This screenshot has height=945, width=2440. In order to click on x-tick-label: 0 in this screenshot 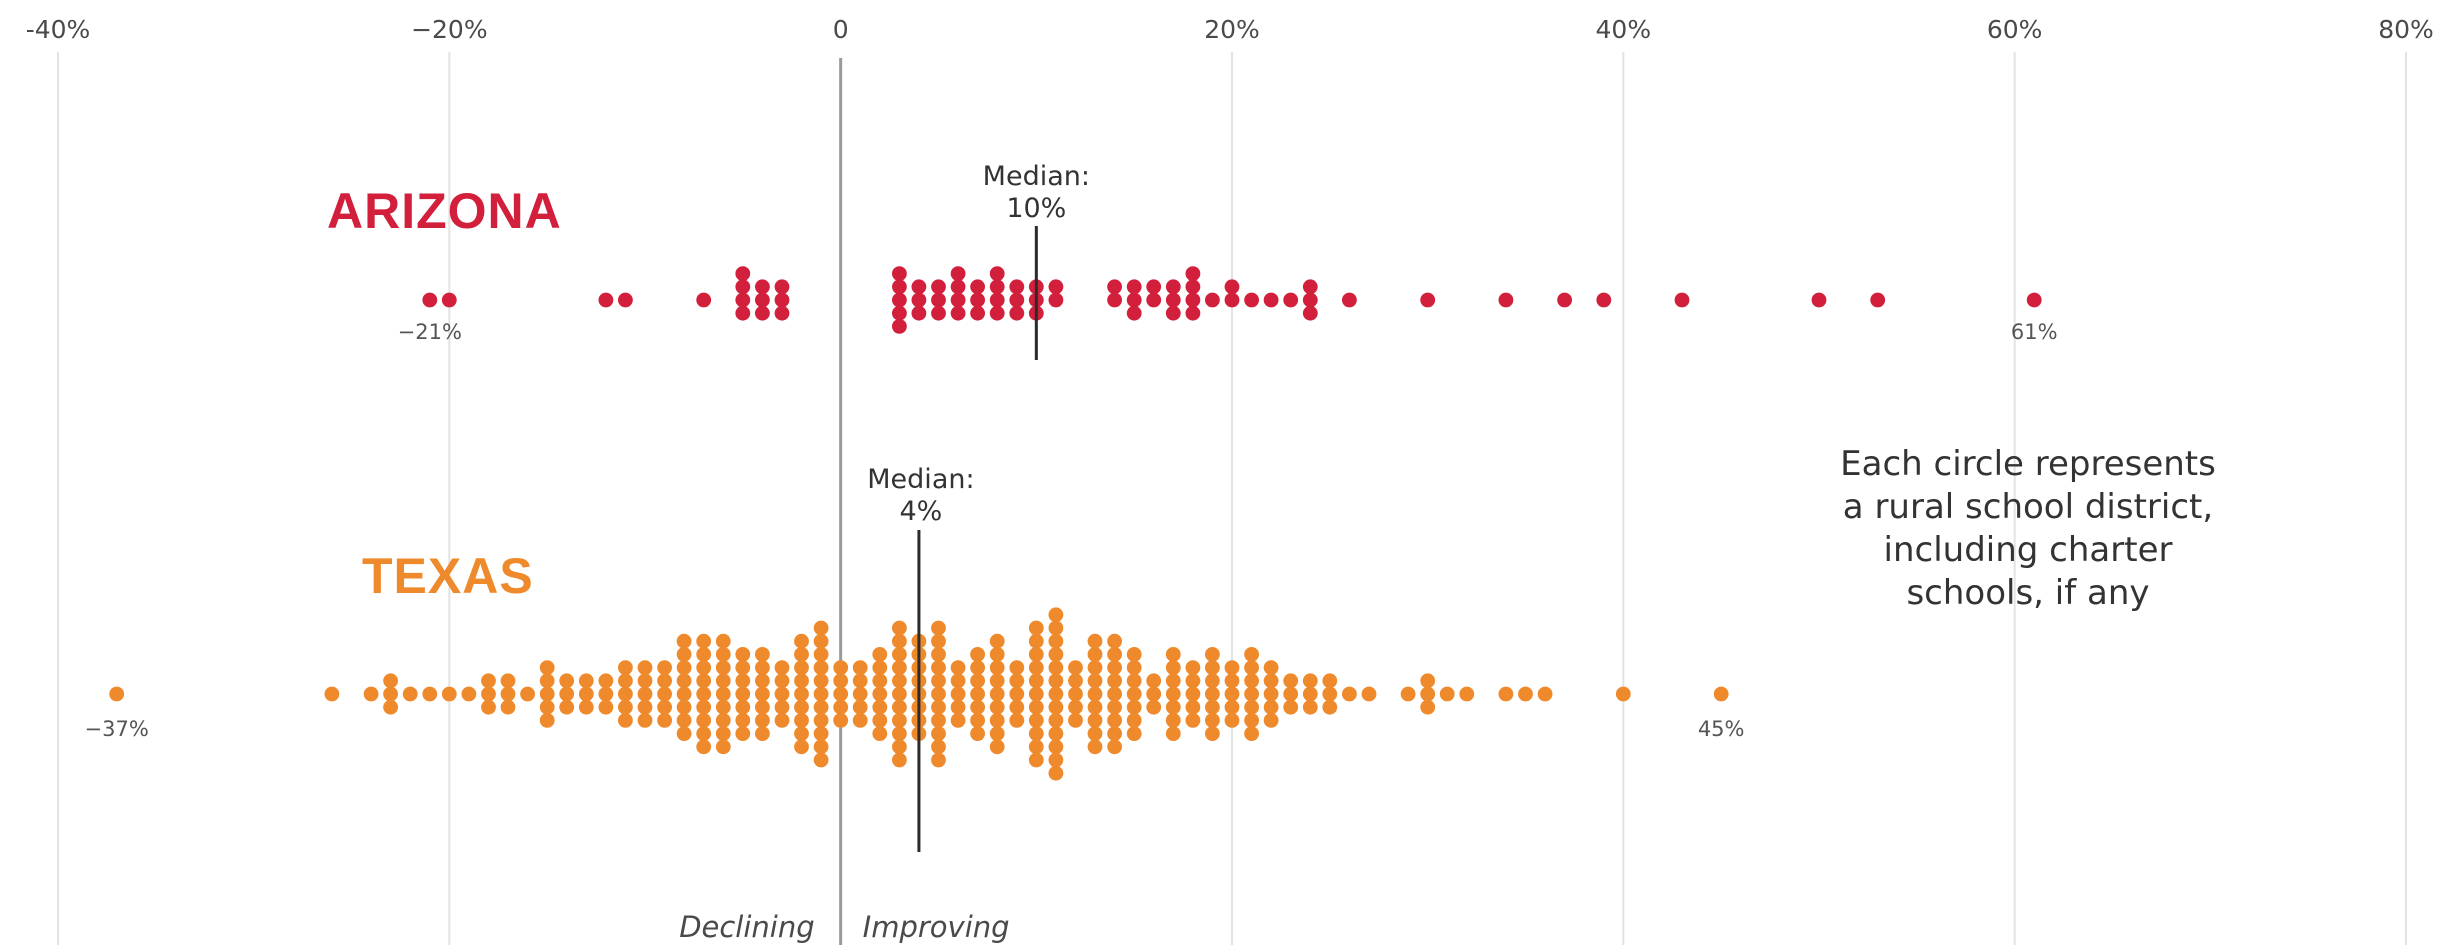, I will do `click(841, 29)`.